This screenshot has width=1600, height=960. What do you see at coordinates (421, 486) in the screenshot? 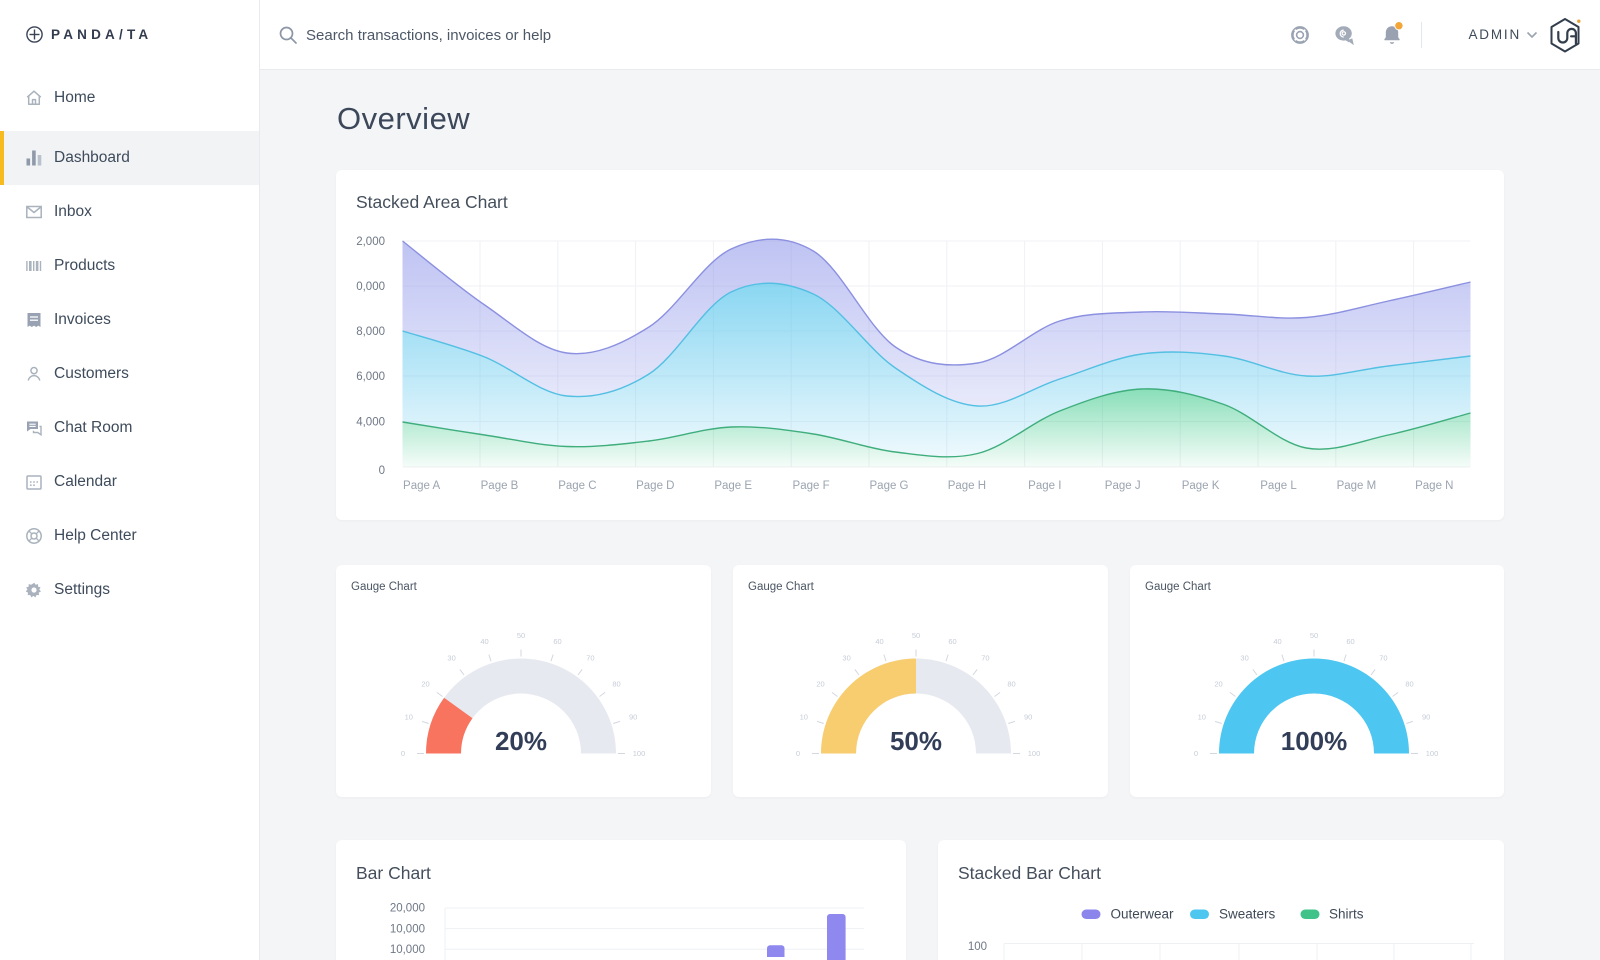
I see `svg-text: Page A` at bounding box center [421, 486].